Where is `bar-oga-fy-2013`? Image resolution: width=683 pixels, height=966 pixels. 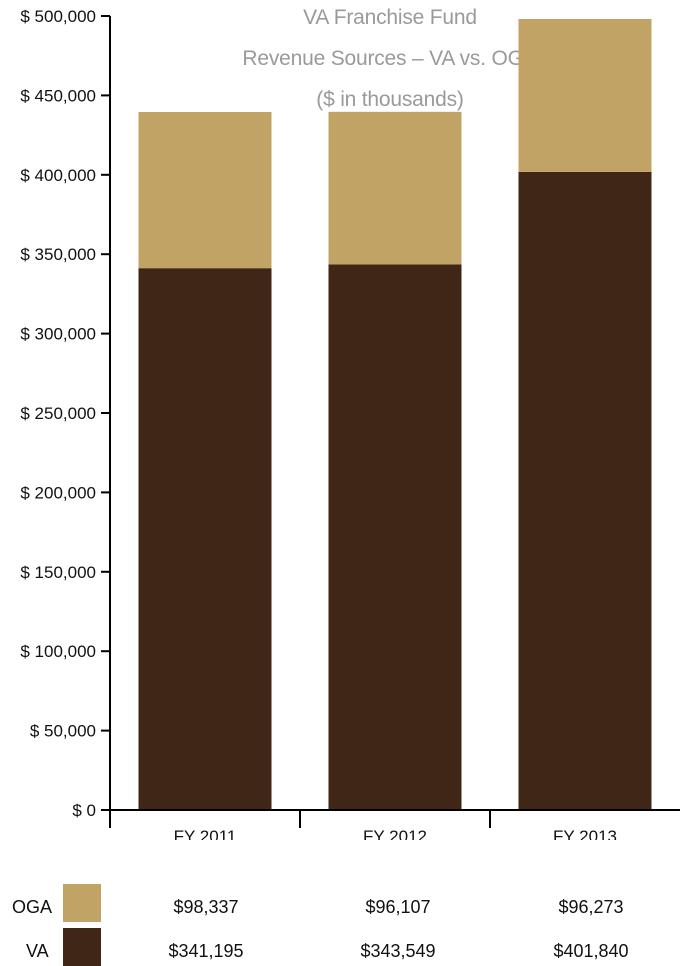
bar-oga-fy-2013 is located at coordinates (585, 95).